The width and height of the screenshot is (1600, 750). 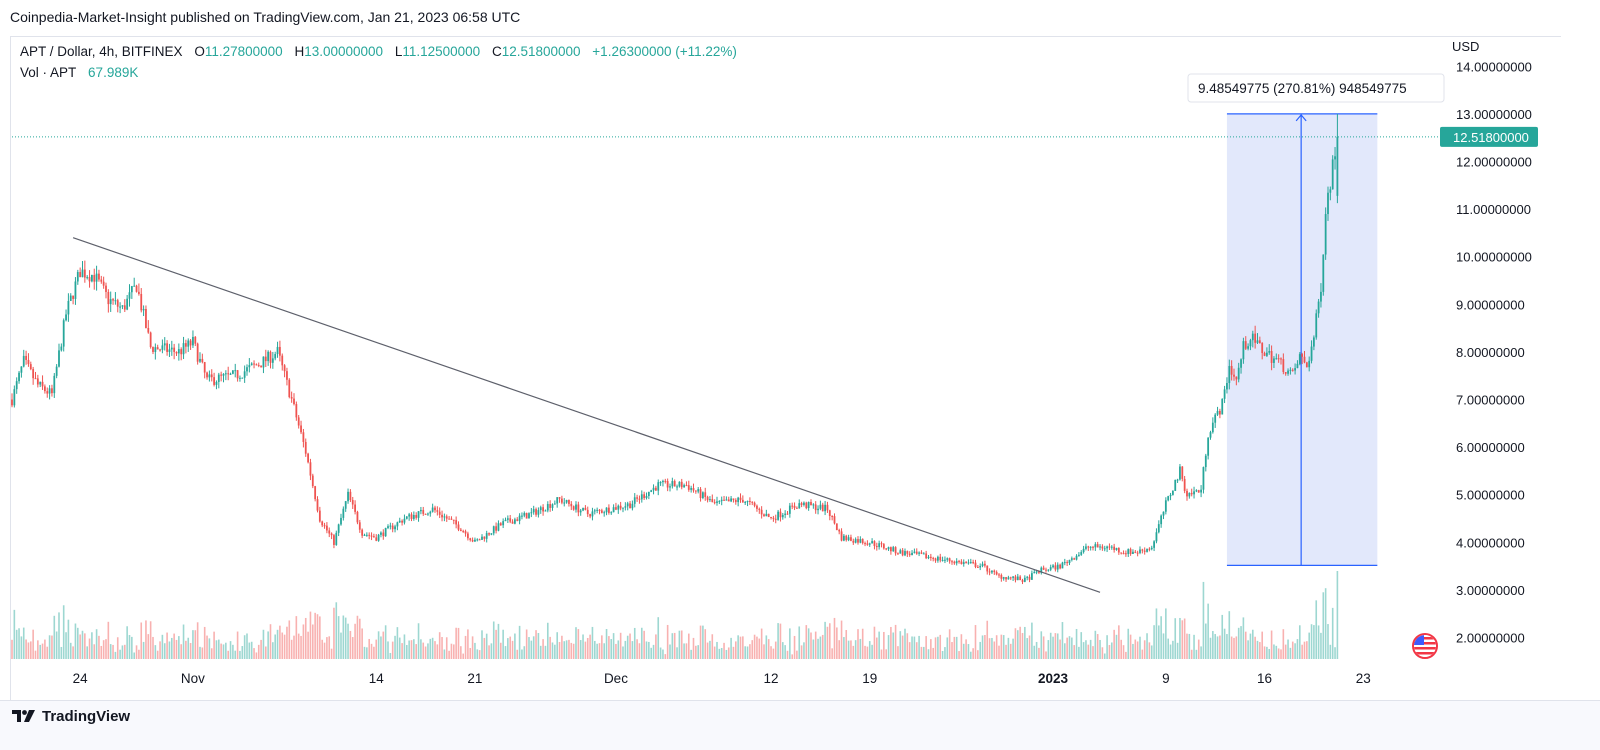 What do you see at coordinates (1053, 678) in the screenshot?
I see `time-tick-label: 2023` at bounding box center [1053, 678].